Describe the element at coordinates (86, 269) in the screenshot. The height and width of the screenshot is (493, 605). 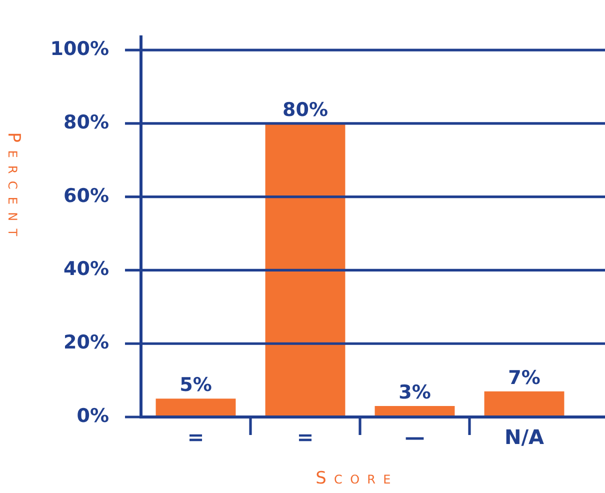
I see `y-tick-label: 40%` at that location.